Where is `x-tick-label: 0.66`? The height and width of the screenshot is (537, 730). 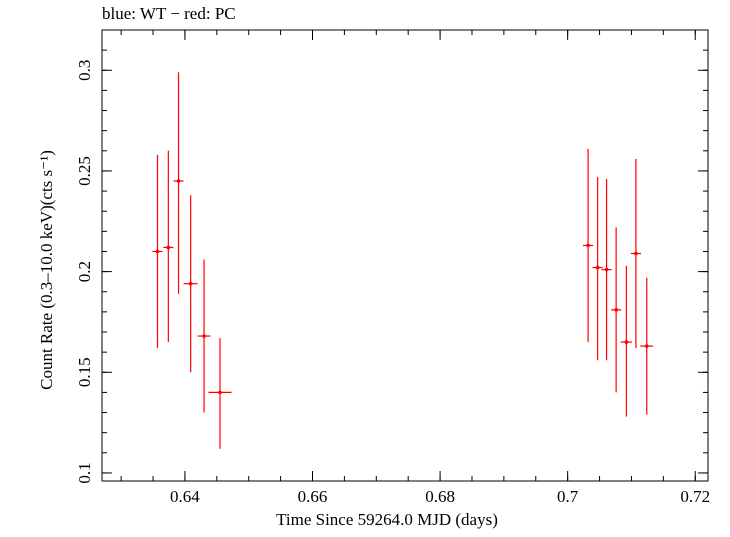 x-tick-label: 0.66 is located at coordinates (313, 496).